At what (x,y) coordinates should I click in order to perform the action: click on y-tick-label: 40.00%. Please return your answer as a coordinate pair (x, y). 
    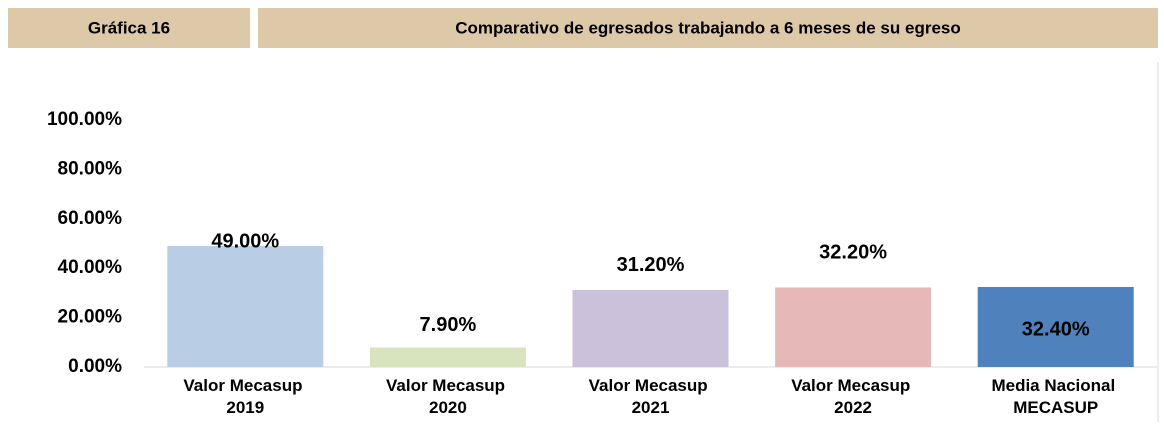
    Looking at the image, I should click on (90, 267).